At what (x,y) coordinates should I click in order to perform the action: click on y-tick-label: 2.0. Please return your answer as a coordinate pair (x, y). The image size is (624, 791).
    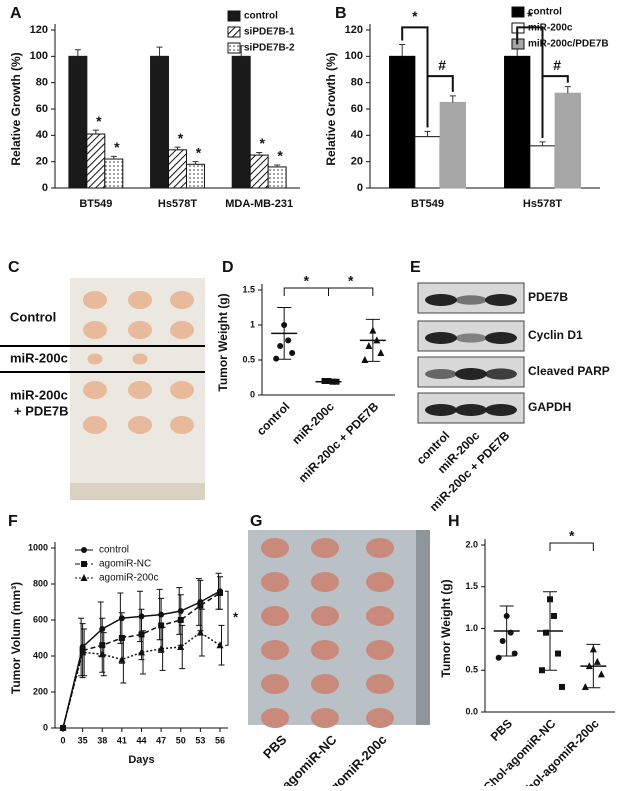
    Looking at the image, I should click on (471, 544).